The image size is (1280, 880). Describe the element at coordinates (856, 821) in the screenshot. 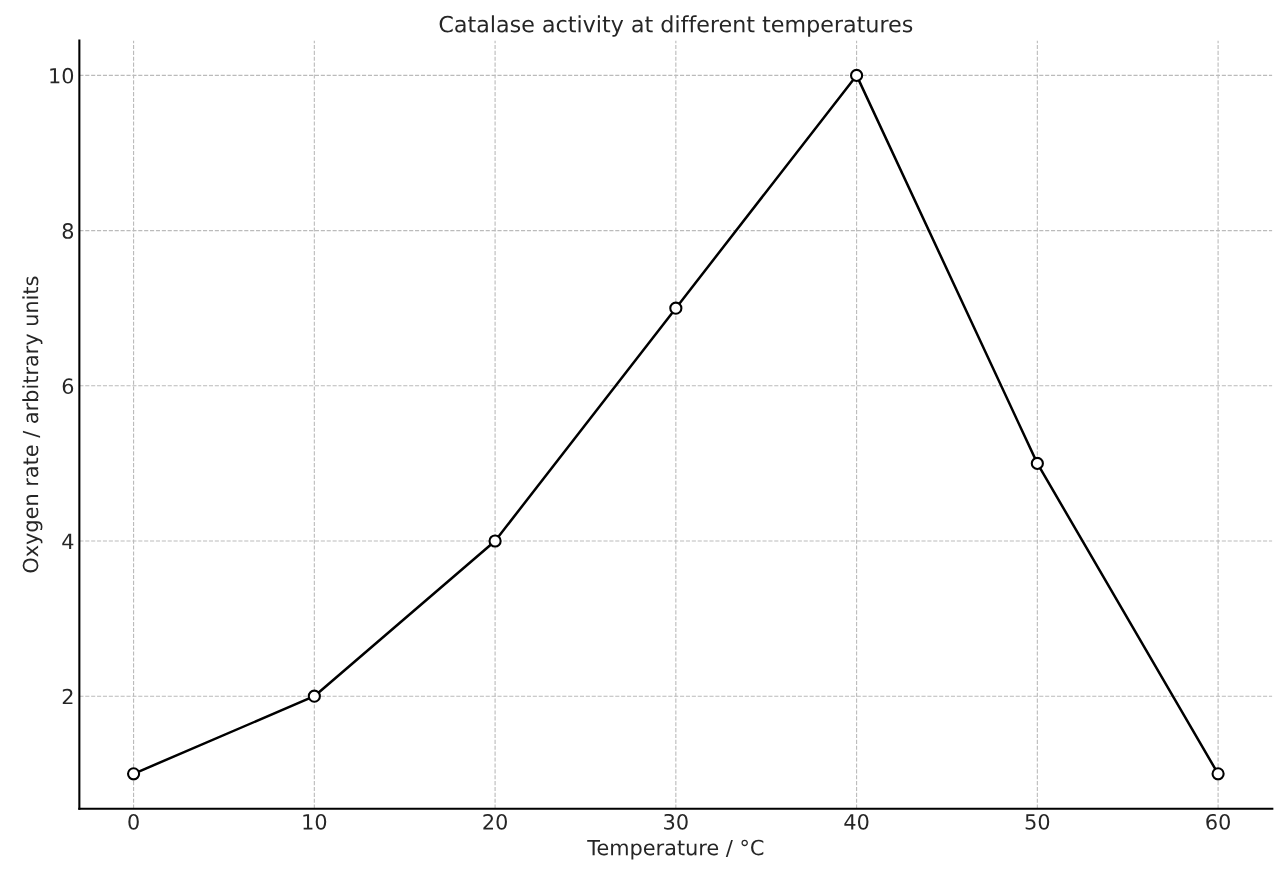

I see `x-tick-label: 40` at that location.